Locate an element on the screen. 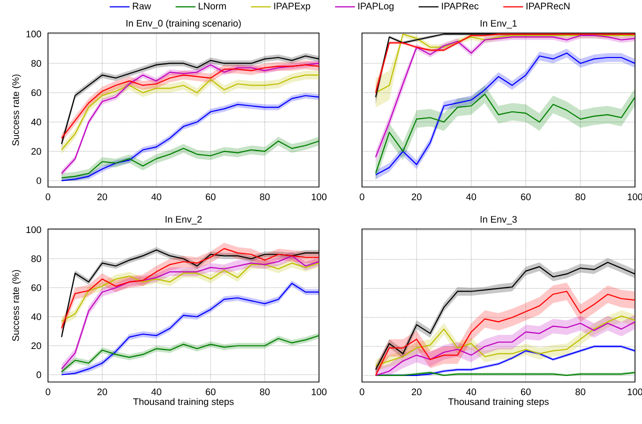 Image resolution: width=642 pixels, height=424 pixels. legend-label: IPAPLog is located at coordinates (376, 7).